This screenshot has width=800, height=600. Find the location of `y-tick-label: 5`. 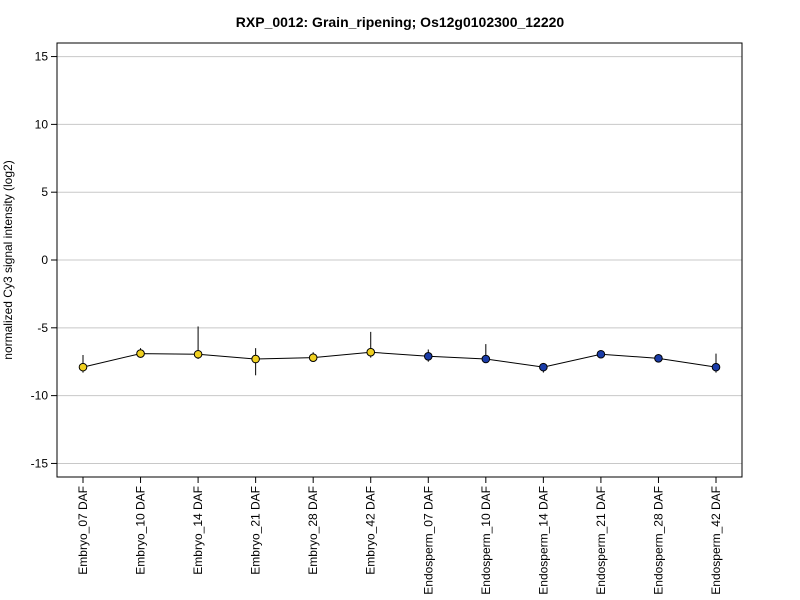

y-tick-label: 5 is located at coordinates (44, 192).